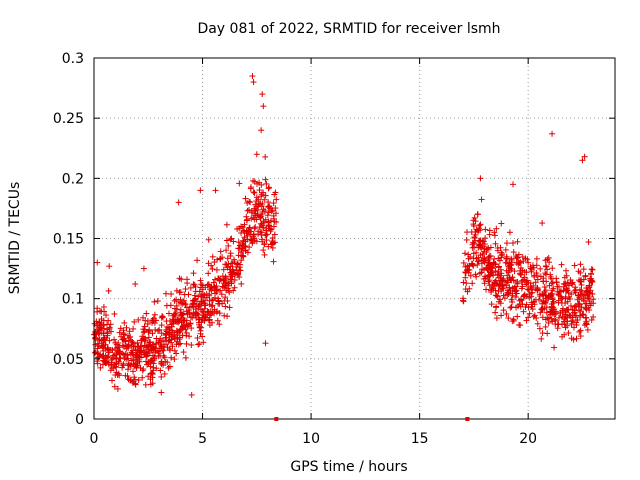 Image resolution: width=640 pixels, height=480 pixels. Describe the element at coordinates (528, 439) in the screenshot. I see `x-tick-label: 20` at that location.